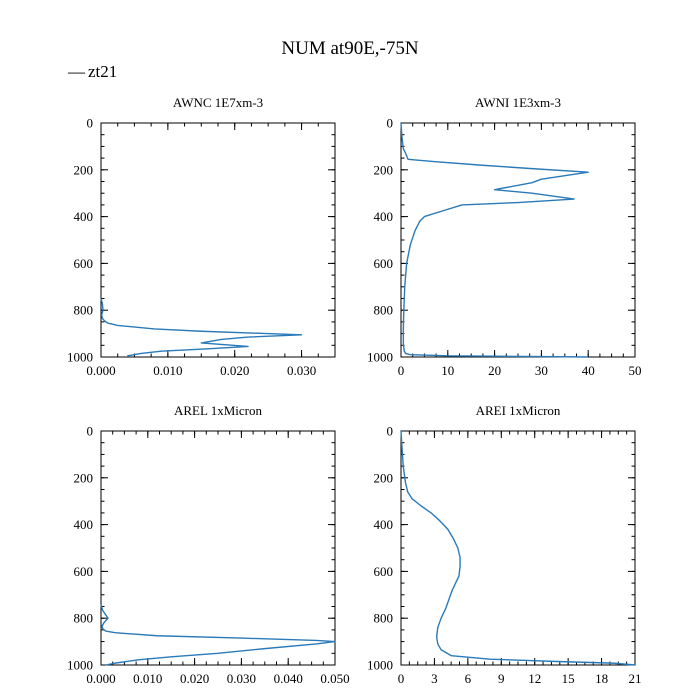 This screenshot has width=700, height=700. Describe the element at coordinates (218, 102) in the screenshot. I see `panel-title: AWNC 1E7xm-3` at that location.